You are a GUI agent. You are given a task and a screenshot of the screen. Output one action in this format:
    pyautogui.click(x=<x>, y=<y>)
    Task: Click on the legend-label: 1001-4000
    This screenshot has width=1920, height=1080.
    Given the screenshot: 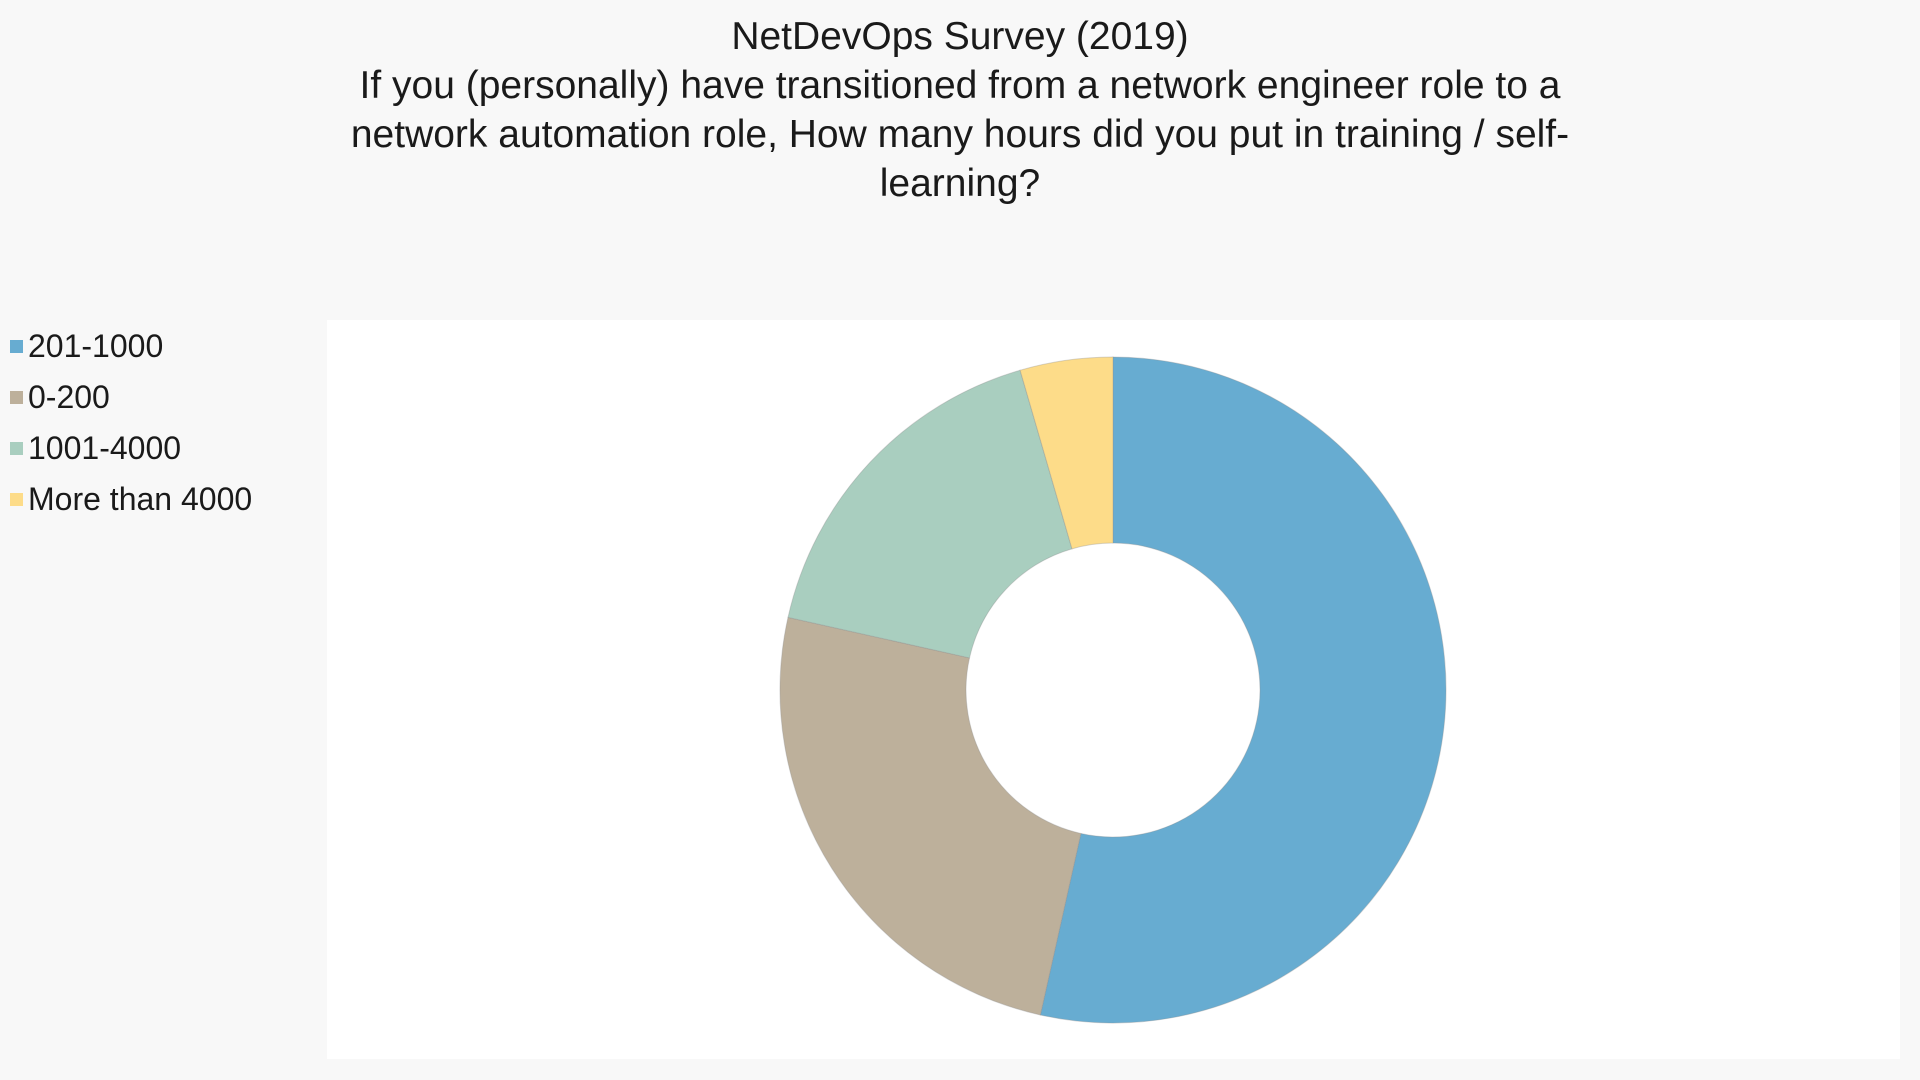 What is the action you would take?
    pyautogui.click(x=105, y=448)
    